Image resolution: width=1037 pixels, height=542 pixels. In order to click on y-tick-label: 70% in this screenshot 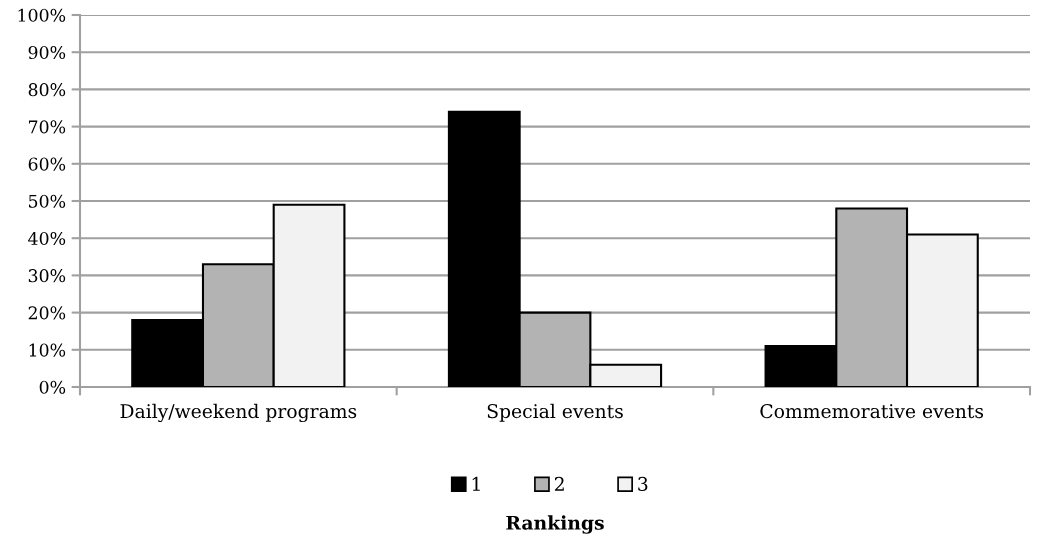, I will do `click(47, 127)`.